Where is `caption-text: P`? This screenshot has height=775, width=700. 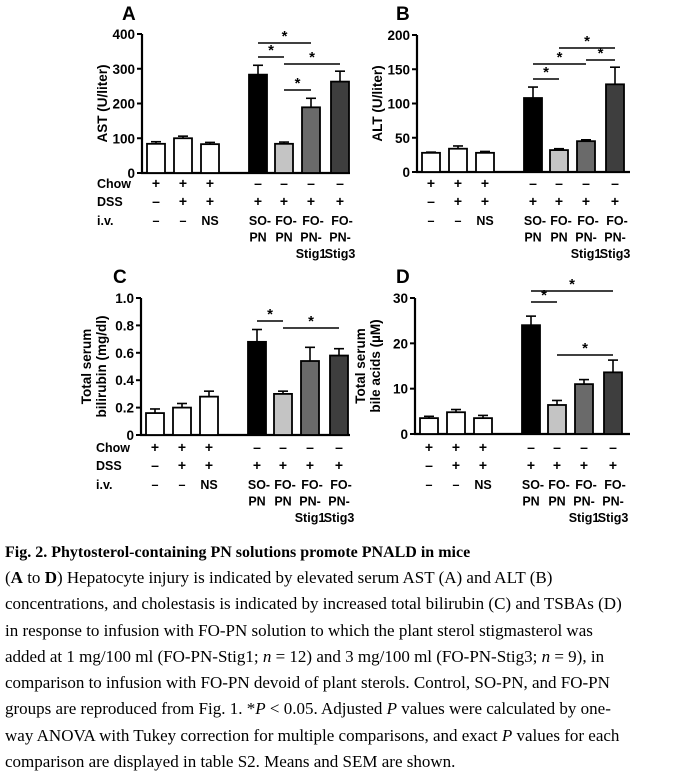
caption-text: P is located at coordinates (507, 735).